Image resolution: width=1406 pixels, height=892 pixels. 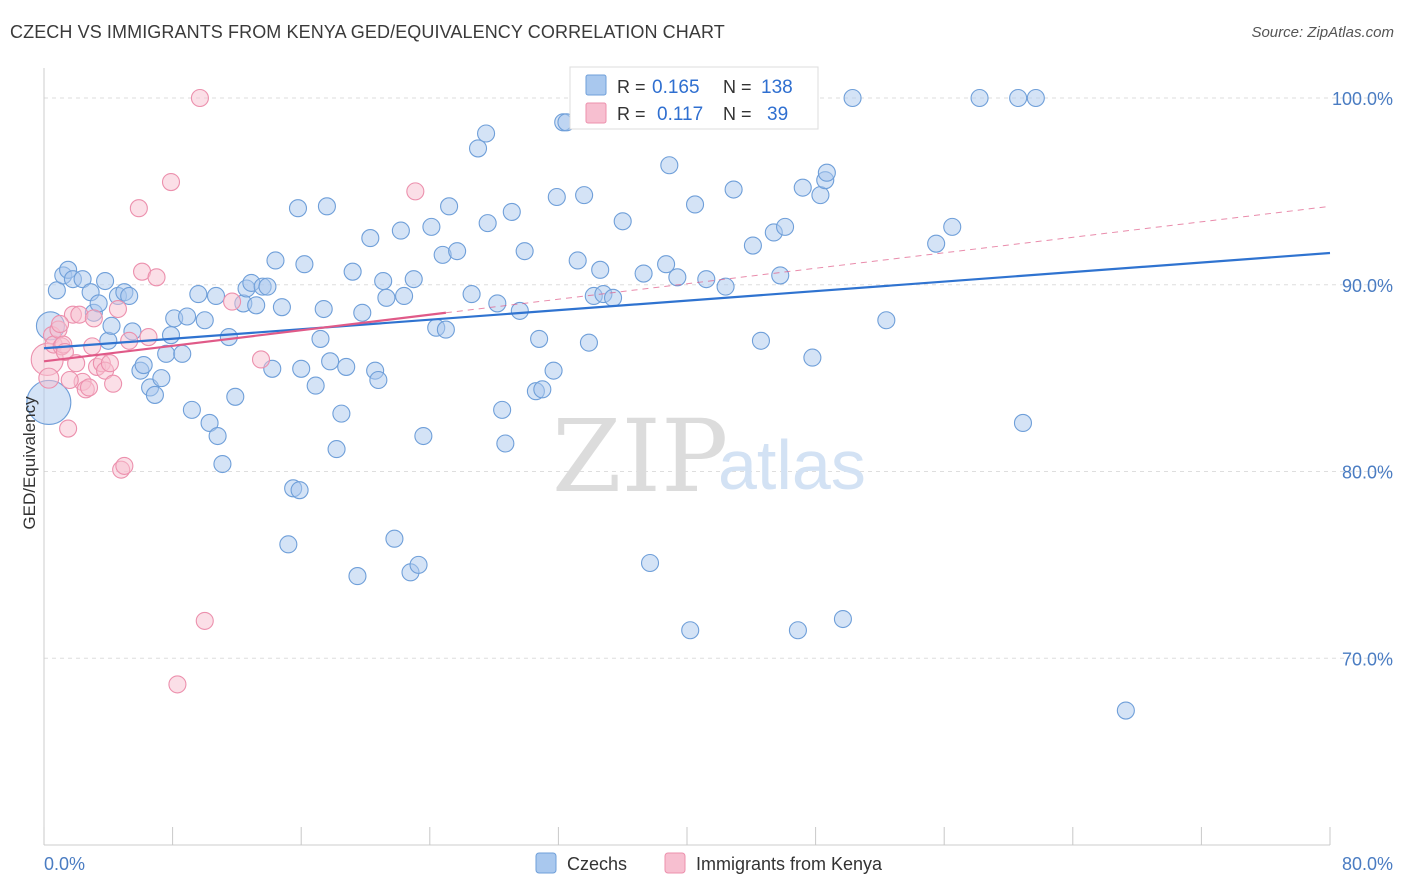 What do you see at coordinates (737, 114) in the screenshot?
I see `legend-n-label-kenya: N =` at bounding box center [737, 114].